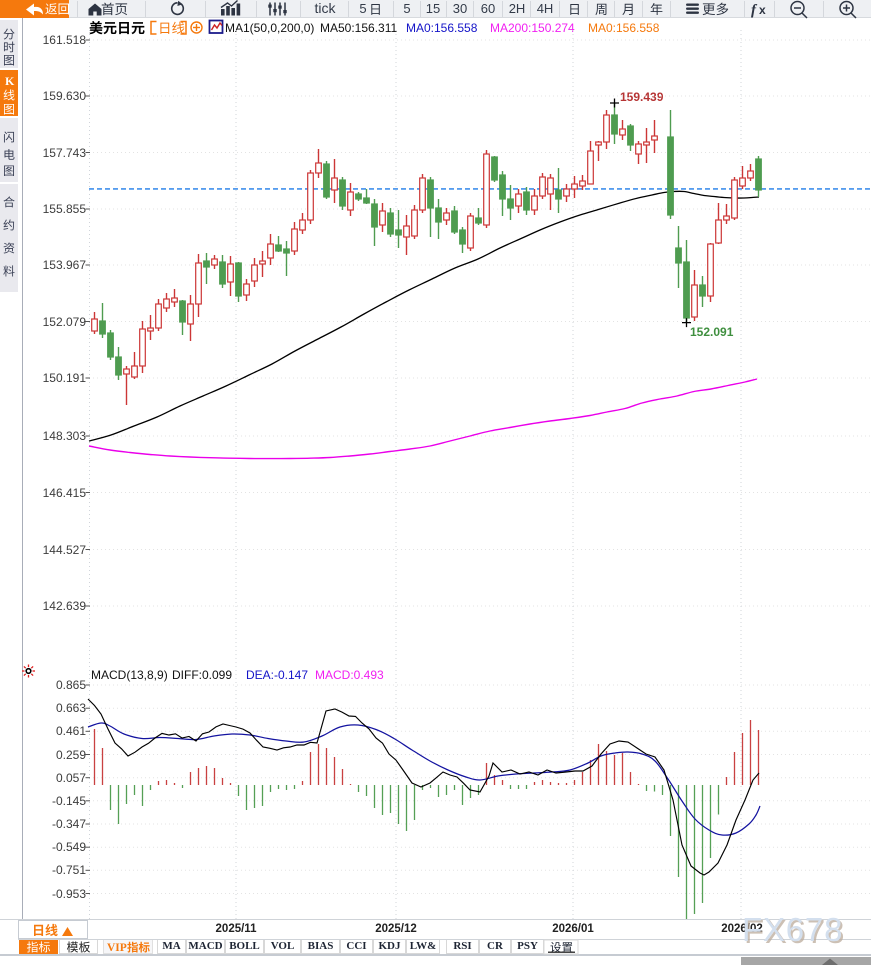 The image size is (871, 965). Describe the element at coordinates (117, 948) in the screenshot. I see `svg-text: VIP` at that location.